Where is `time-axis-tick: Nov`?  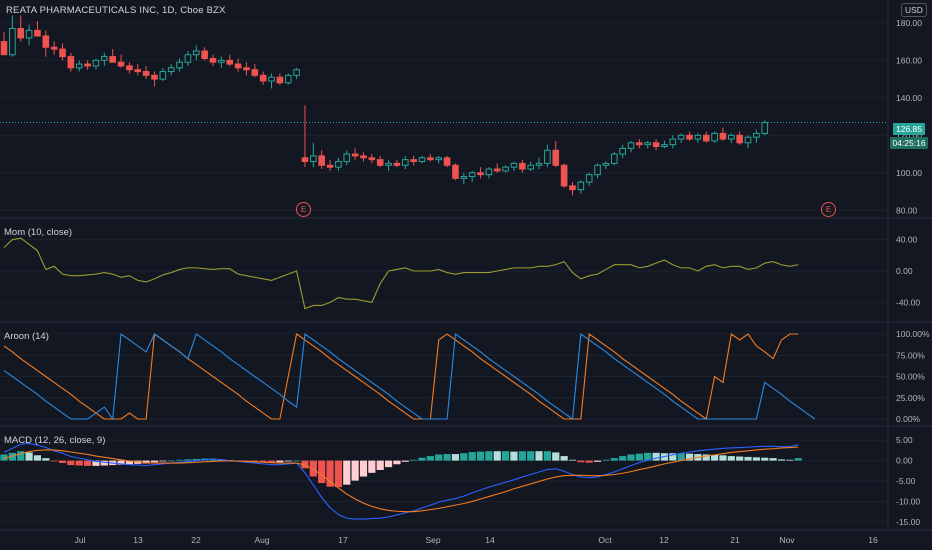 time-axis-tick: Nov is located at coordinates (787, 540).